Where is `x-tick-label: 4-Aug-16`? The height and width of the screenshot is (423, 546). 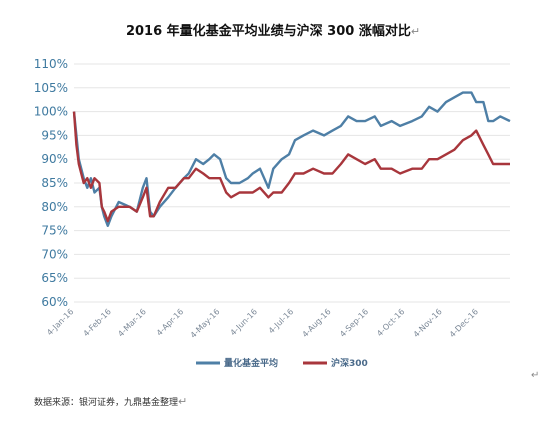
x-tick-label: 4-Aug-16 is located at coordinates (316, 323).